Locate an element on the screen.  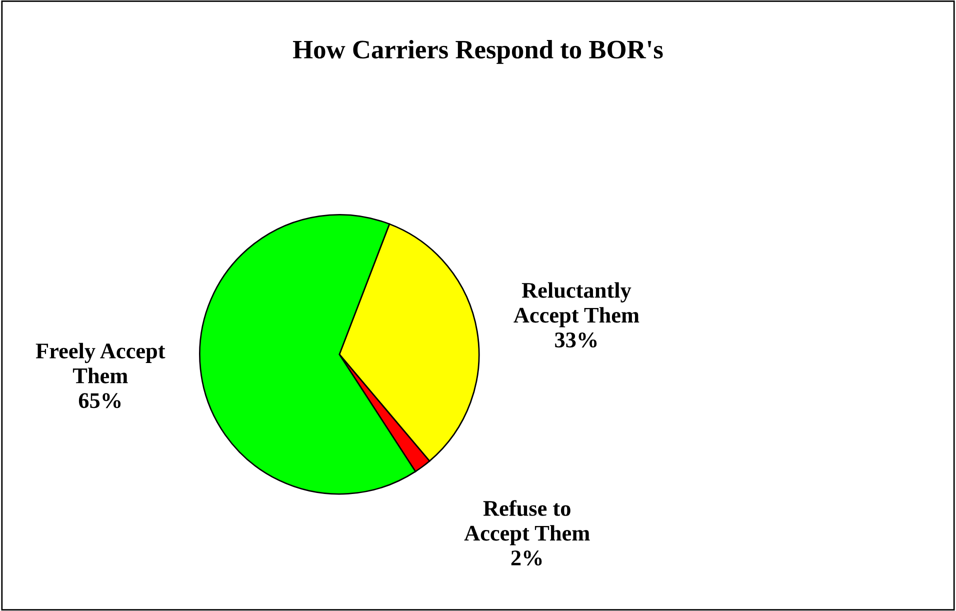
slice-label: Freely Accept Them is located at coordinates (101, 363).